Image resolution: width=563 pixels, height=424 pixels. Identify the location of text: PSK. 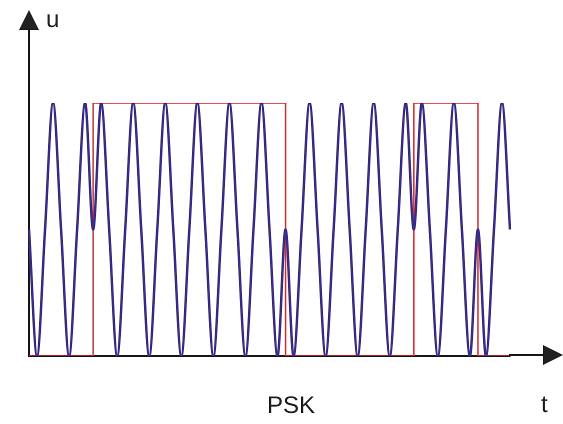
(291, 405).